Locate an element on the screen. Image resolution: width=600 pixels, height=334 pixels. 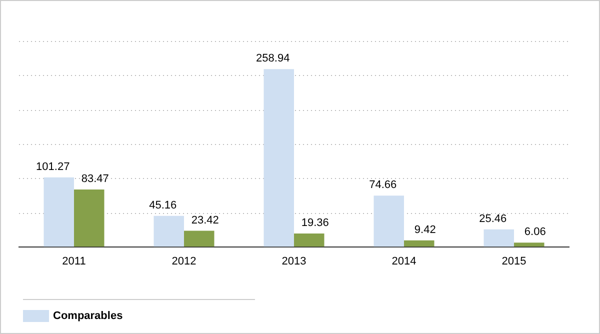
data-label: 23.42 is located at coordinates (205, 220).